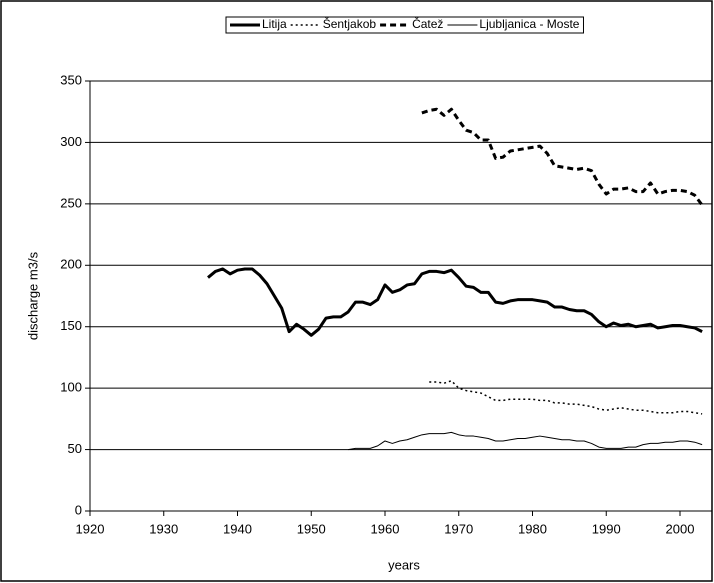 The width and height of the screenshot is (714, 583). I want to click on x-tick-label: 1990, so click(606, 528).